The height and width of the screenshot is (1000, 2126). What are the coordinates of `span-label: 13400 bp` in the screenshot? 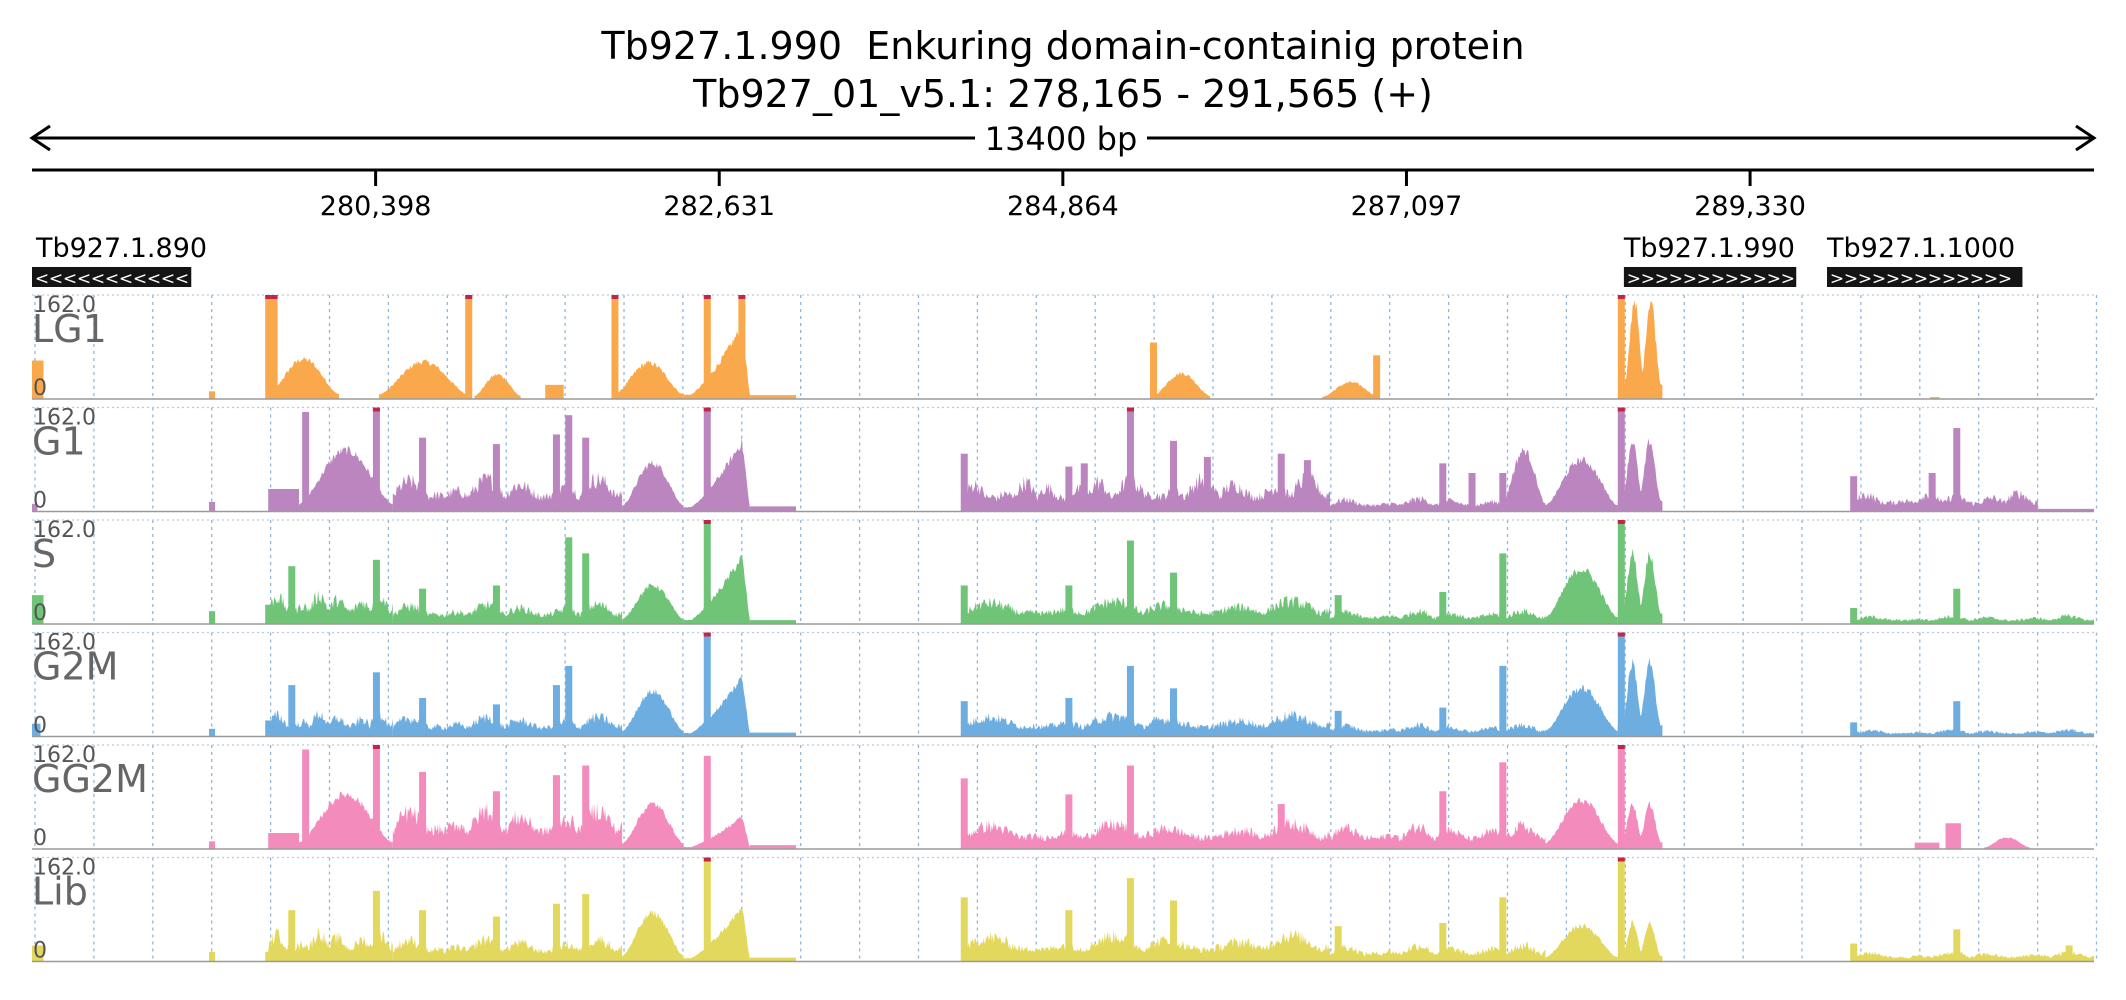 It's located at (1061, 139).